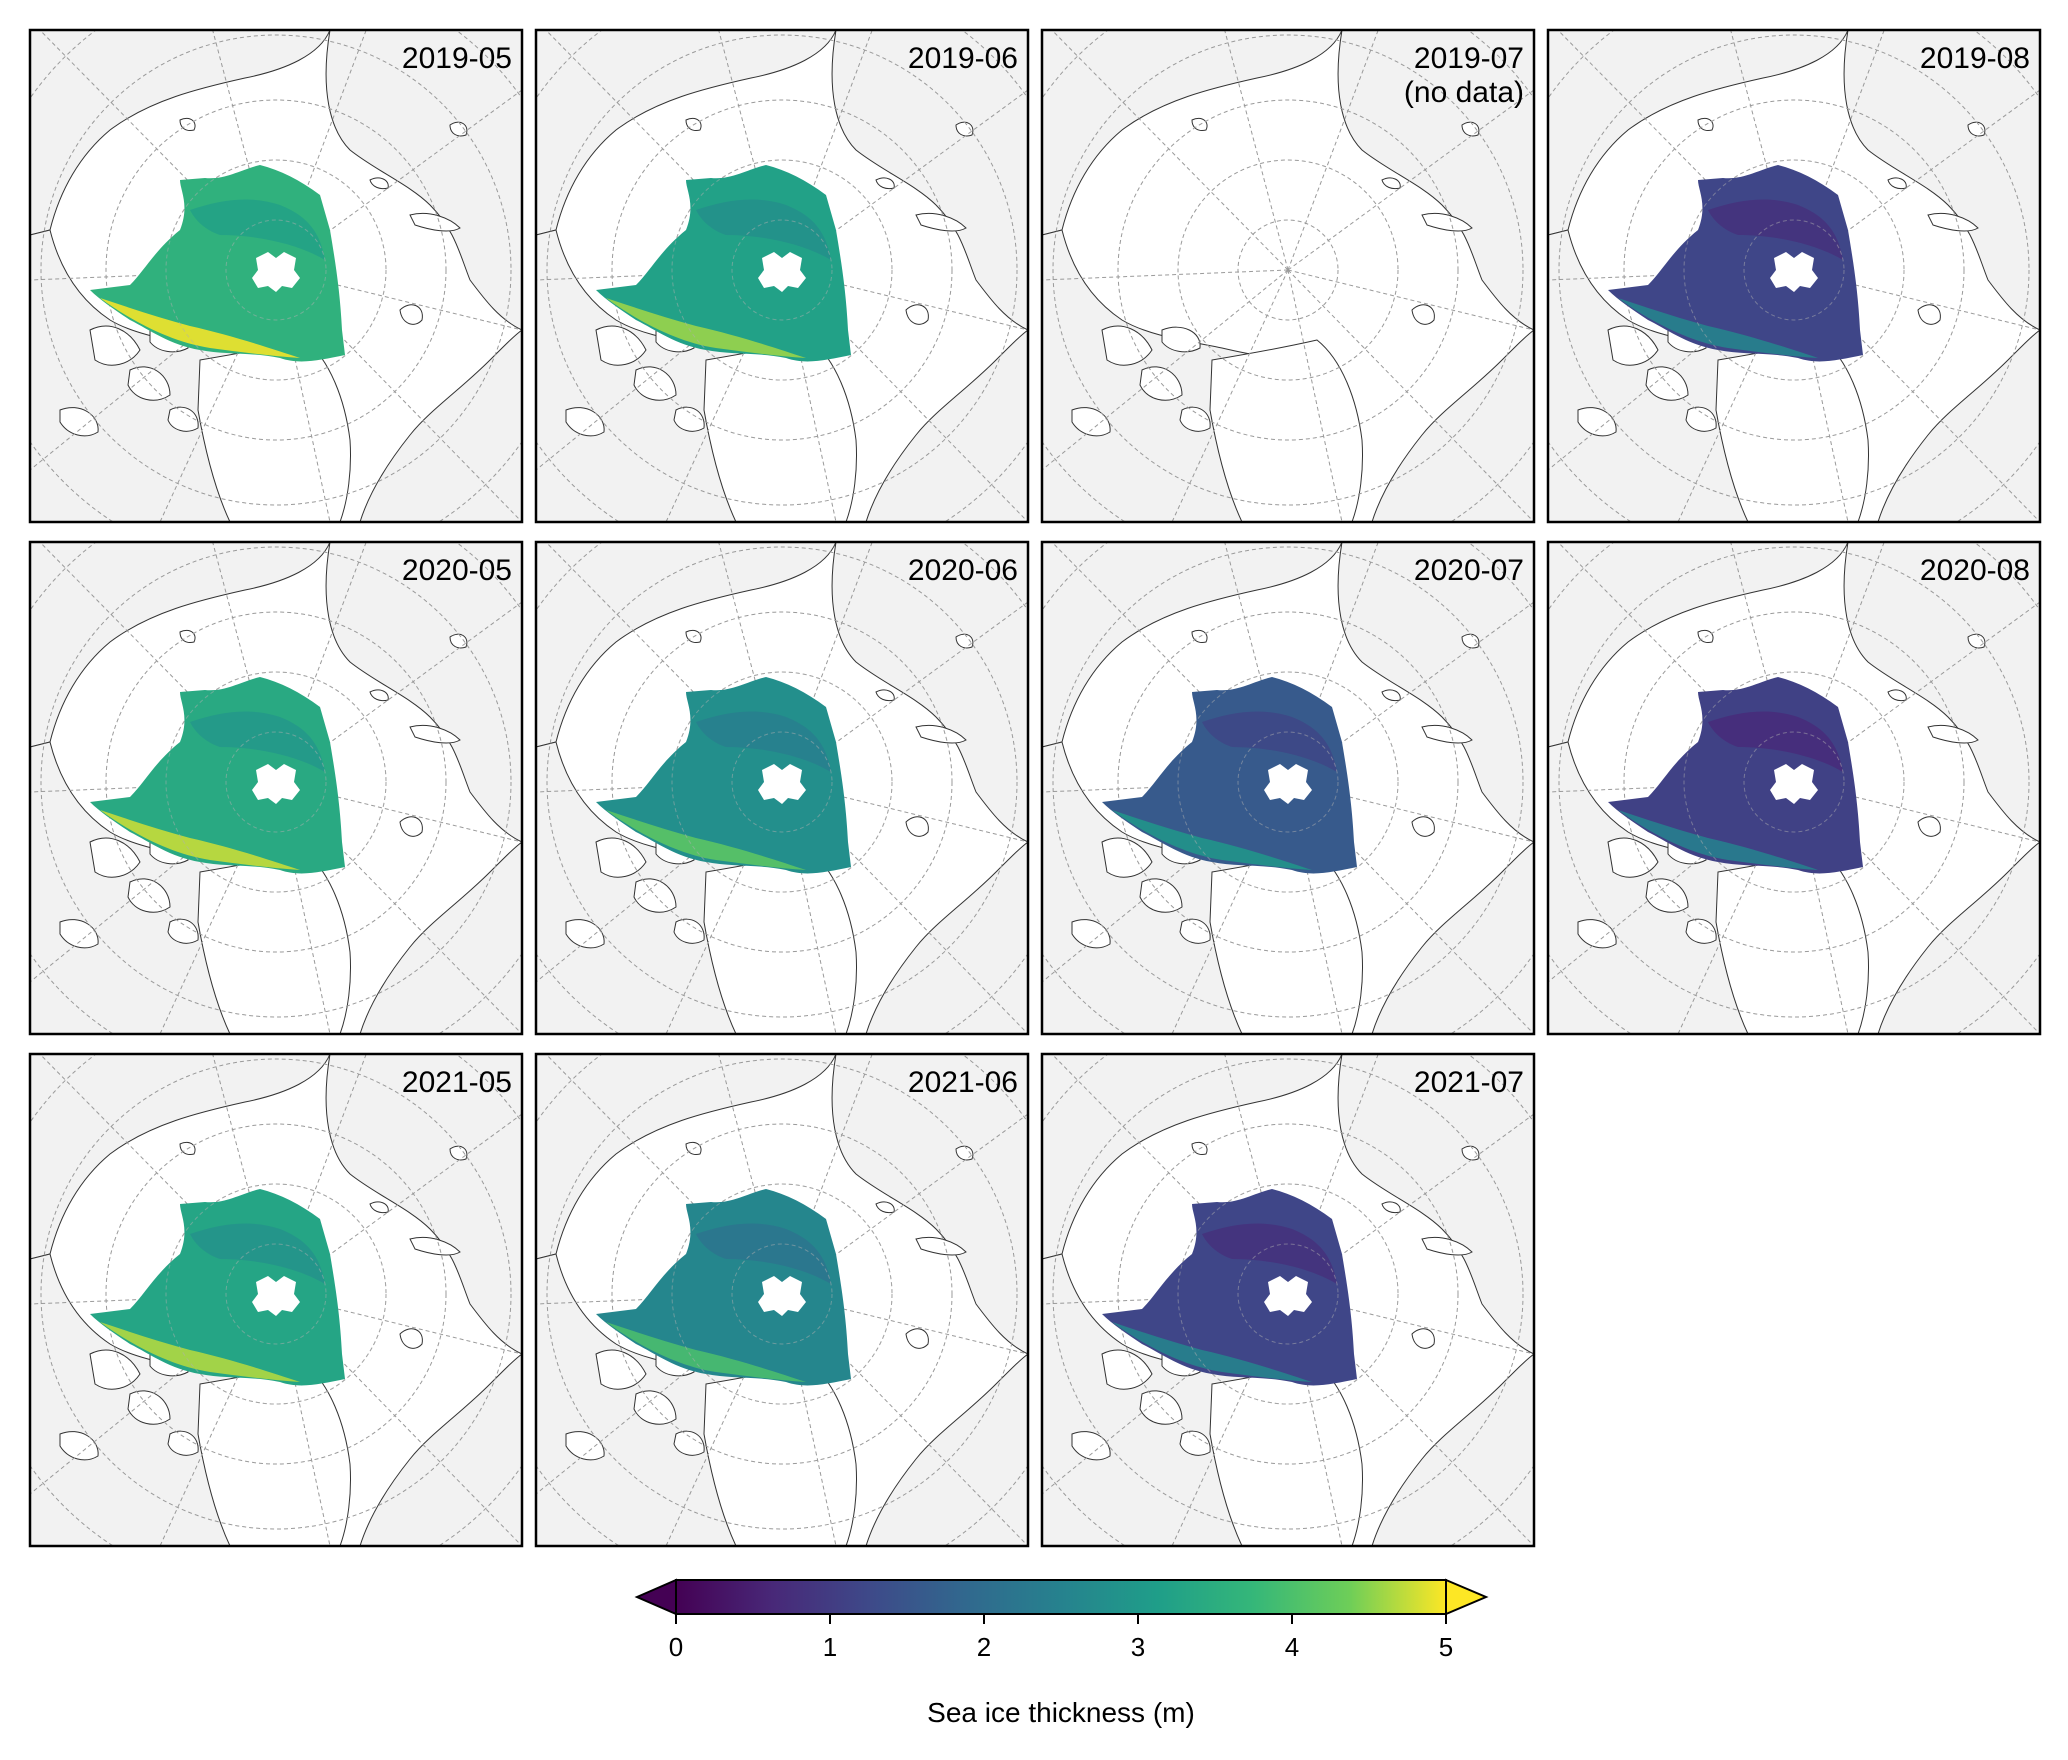  I want to click on colorbar-tick-label: 3, so click(1138, 1647).